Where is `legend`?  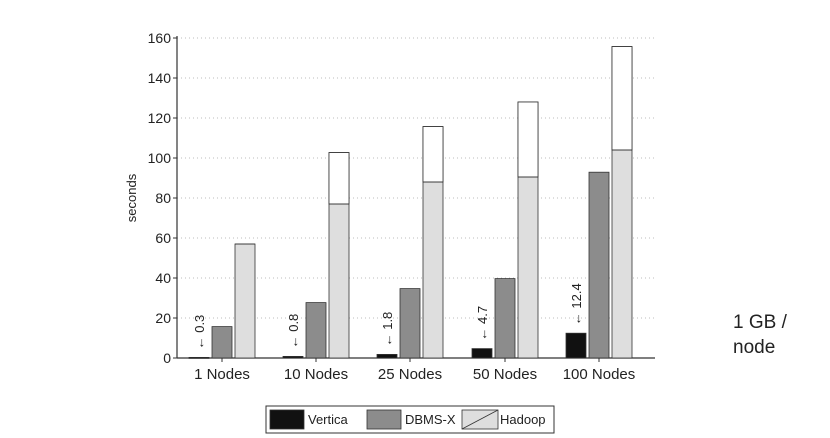
legend is located at coordinates (410, 419).